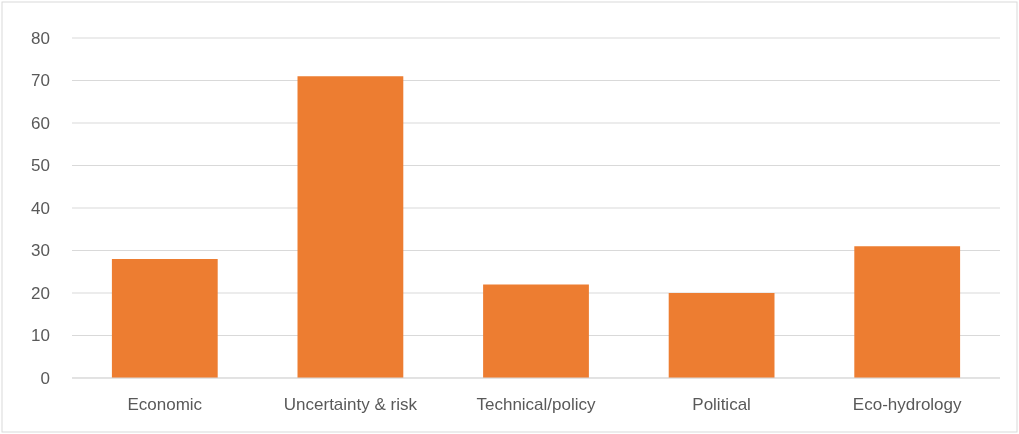 Image resolution: width=1019 pixels, height=434 pixels. I want to click on x-tick-label: Economic, so click(165, 404).